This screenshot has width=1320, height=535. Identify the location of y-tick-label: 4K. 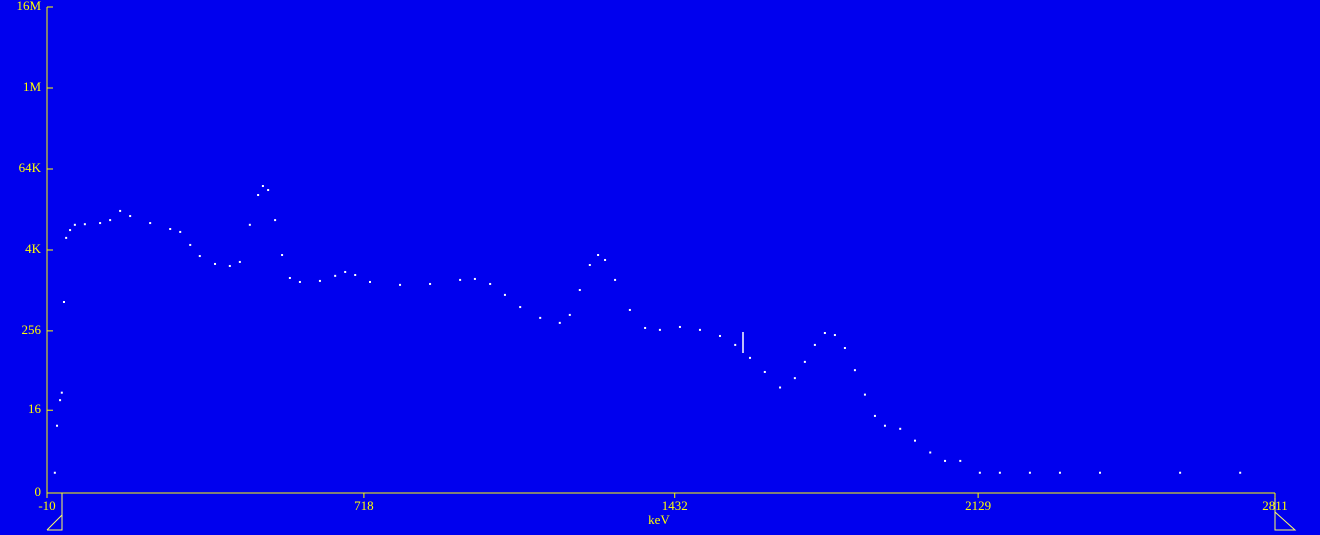
(33, 248).